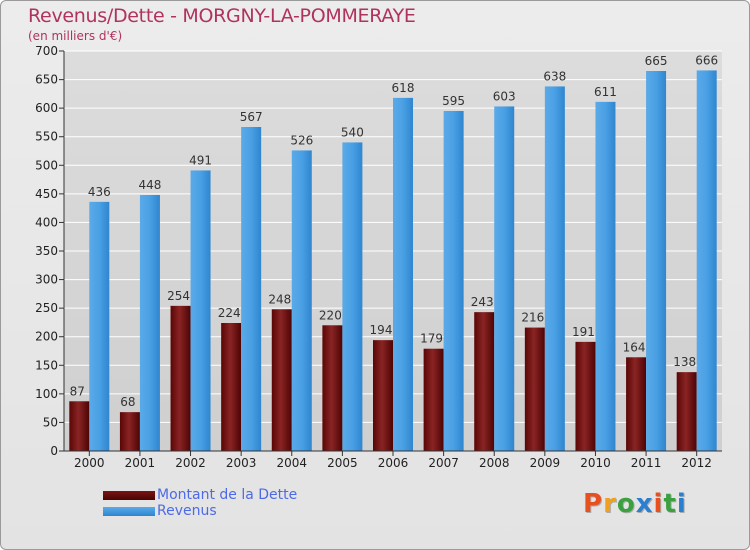  Describe the element at coordinates (46, 51) in the screenshot. I see `y-tick-label: 700` at that location.